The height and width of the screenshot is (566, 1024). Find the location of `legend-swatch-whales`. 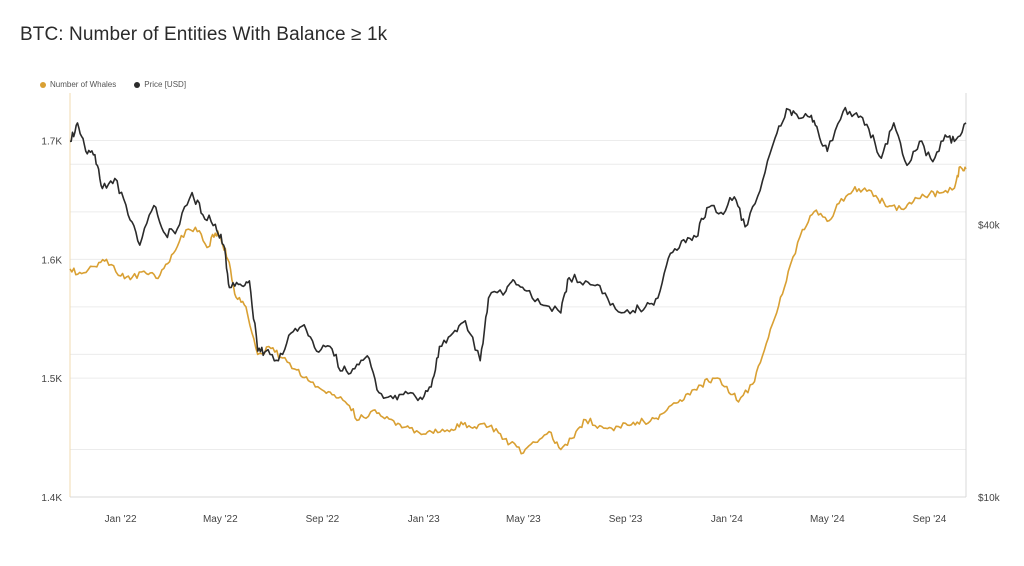

legend-swatch-whales is located at coordinates (43, 84).